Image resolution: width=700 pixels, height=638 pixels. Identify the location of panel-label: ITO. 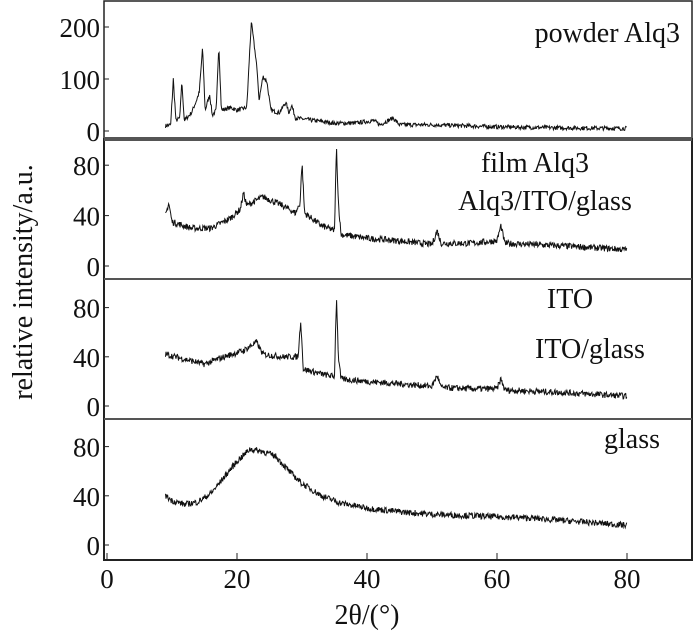
(570, 299).